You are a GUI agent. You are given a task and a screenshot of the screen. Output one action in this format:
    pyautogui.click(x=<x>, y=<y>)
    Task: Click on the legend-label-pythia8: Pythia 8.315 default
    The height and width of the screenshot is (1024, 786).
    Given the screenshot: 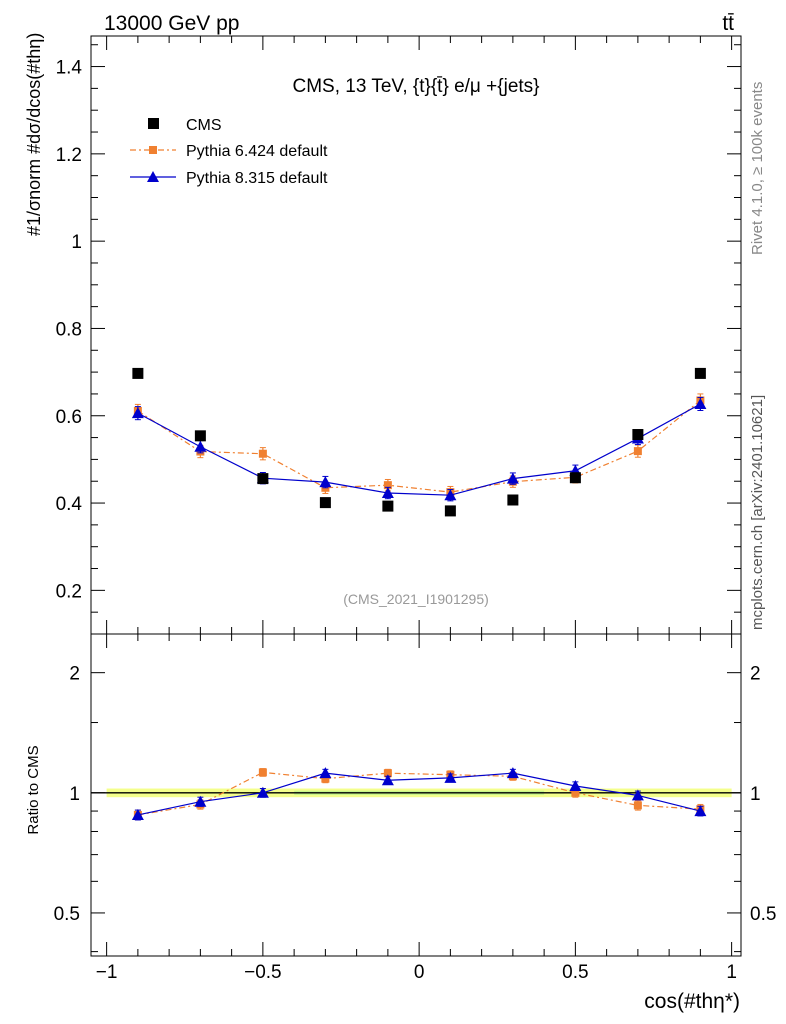 What is the action you would take?
    pyautogui.click(x=257, y=178)
    